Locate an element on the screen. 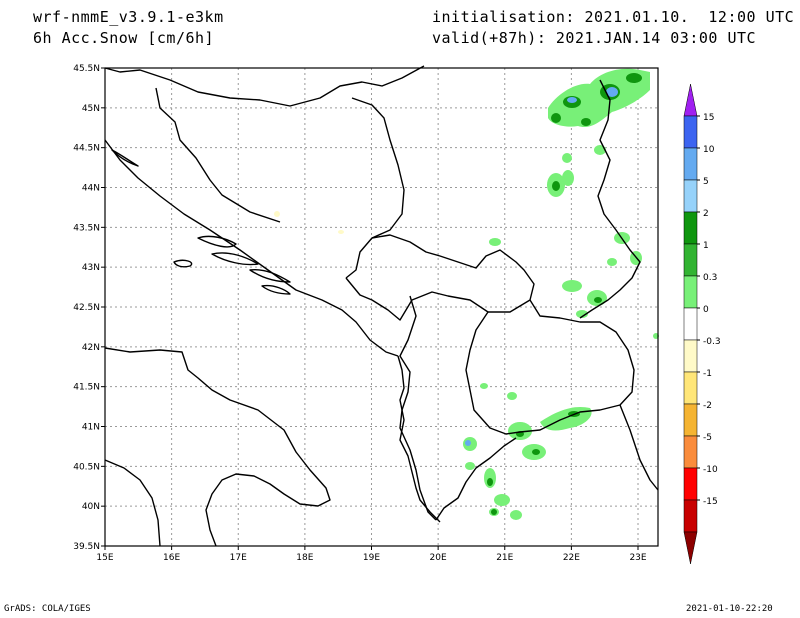 This screenshot has width=800, height=618. lat-tick-label: 45.5N is located at coordinates (86, 69).